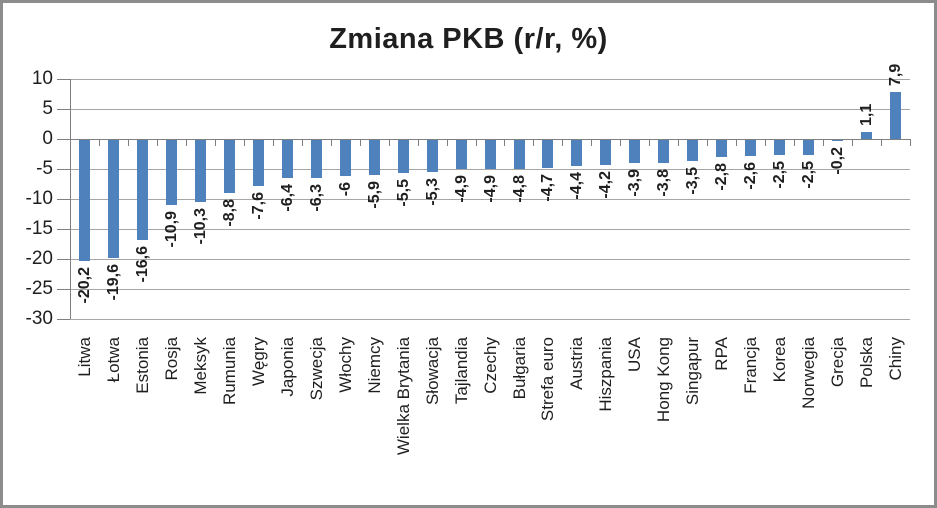 This screenshot has height=508, width=937. What do you see at coordinates (577, 363) in the screenshot?
I see `x-axis-category-label: Austria` at bounding box center [577, 363].